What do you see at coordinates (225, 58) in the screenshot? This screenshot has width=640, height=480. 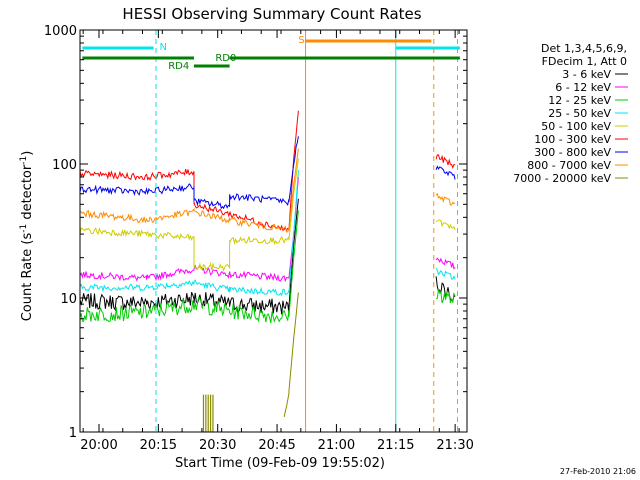 I see `flag-label-rd0: RD0` at bounding box center [225, 58].